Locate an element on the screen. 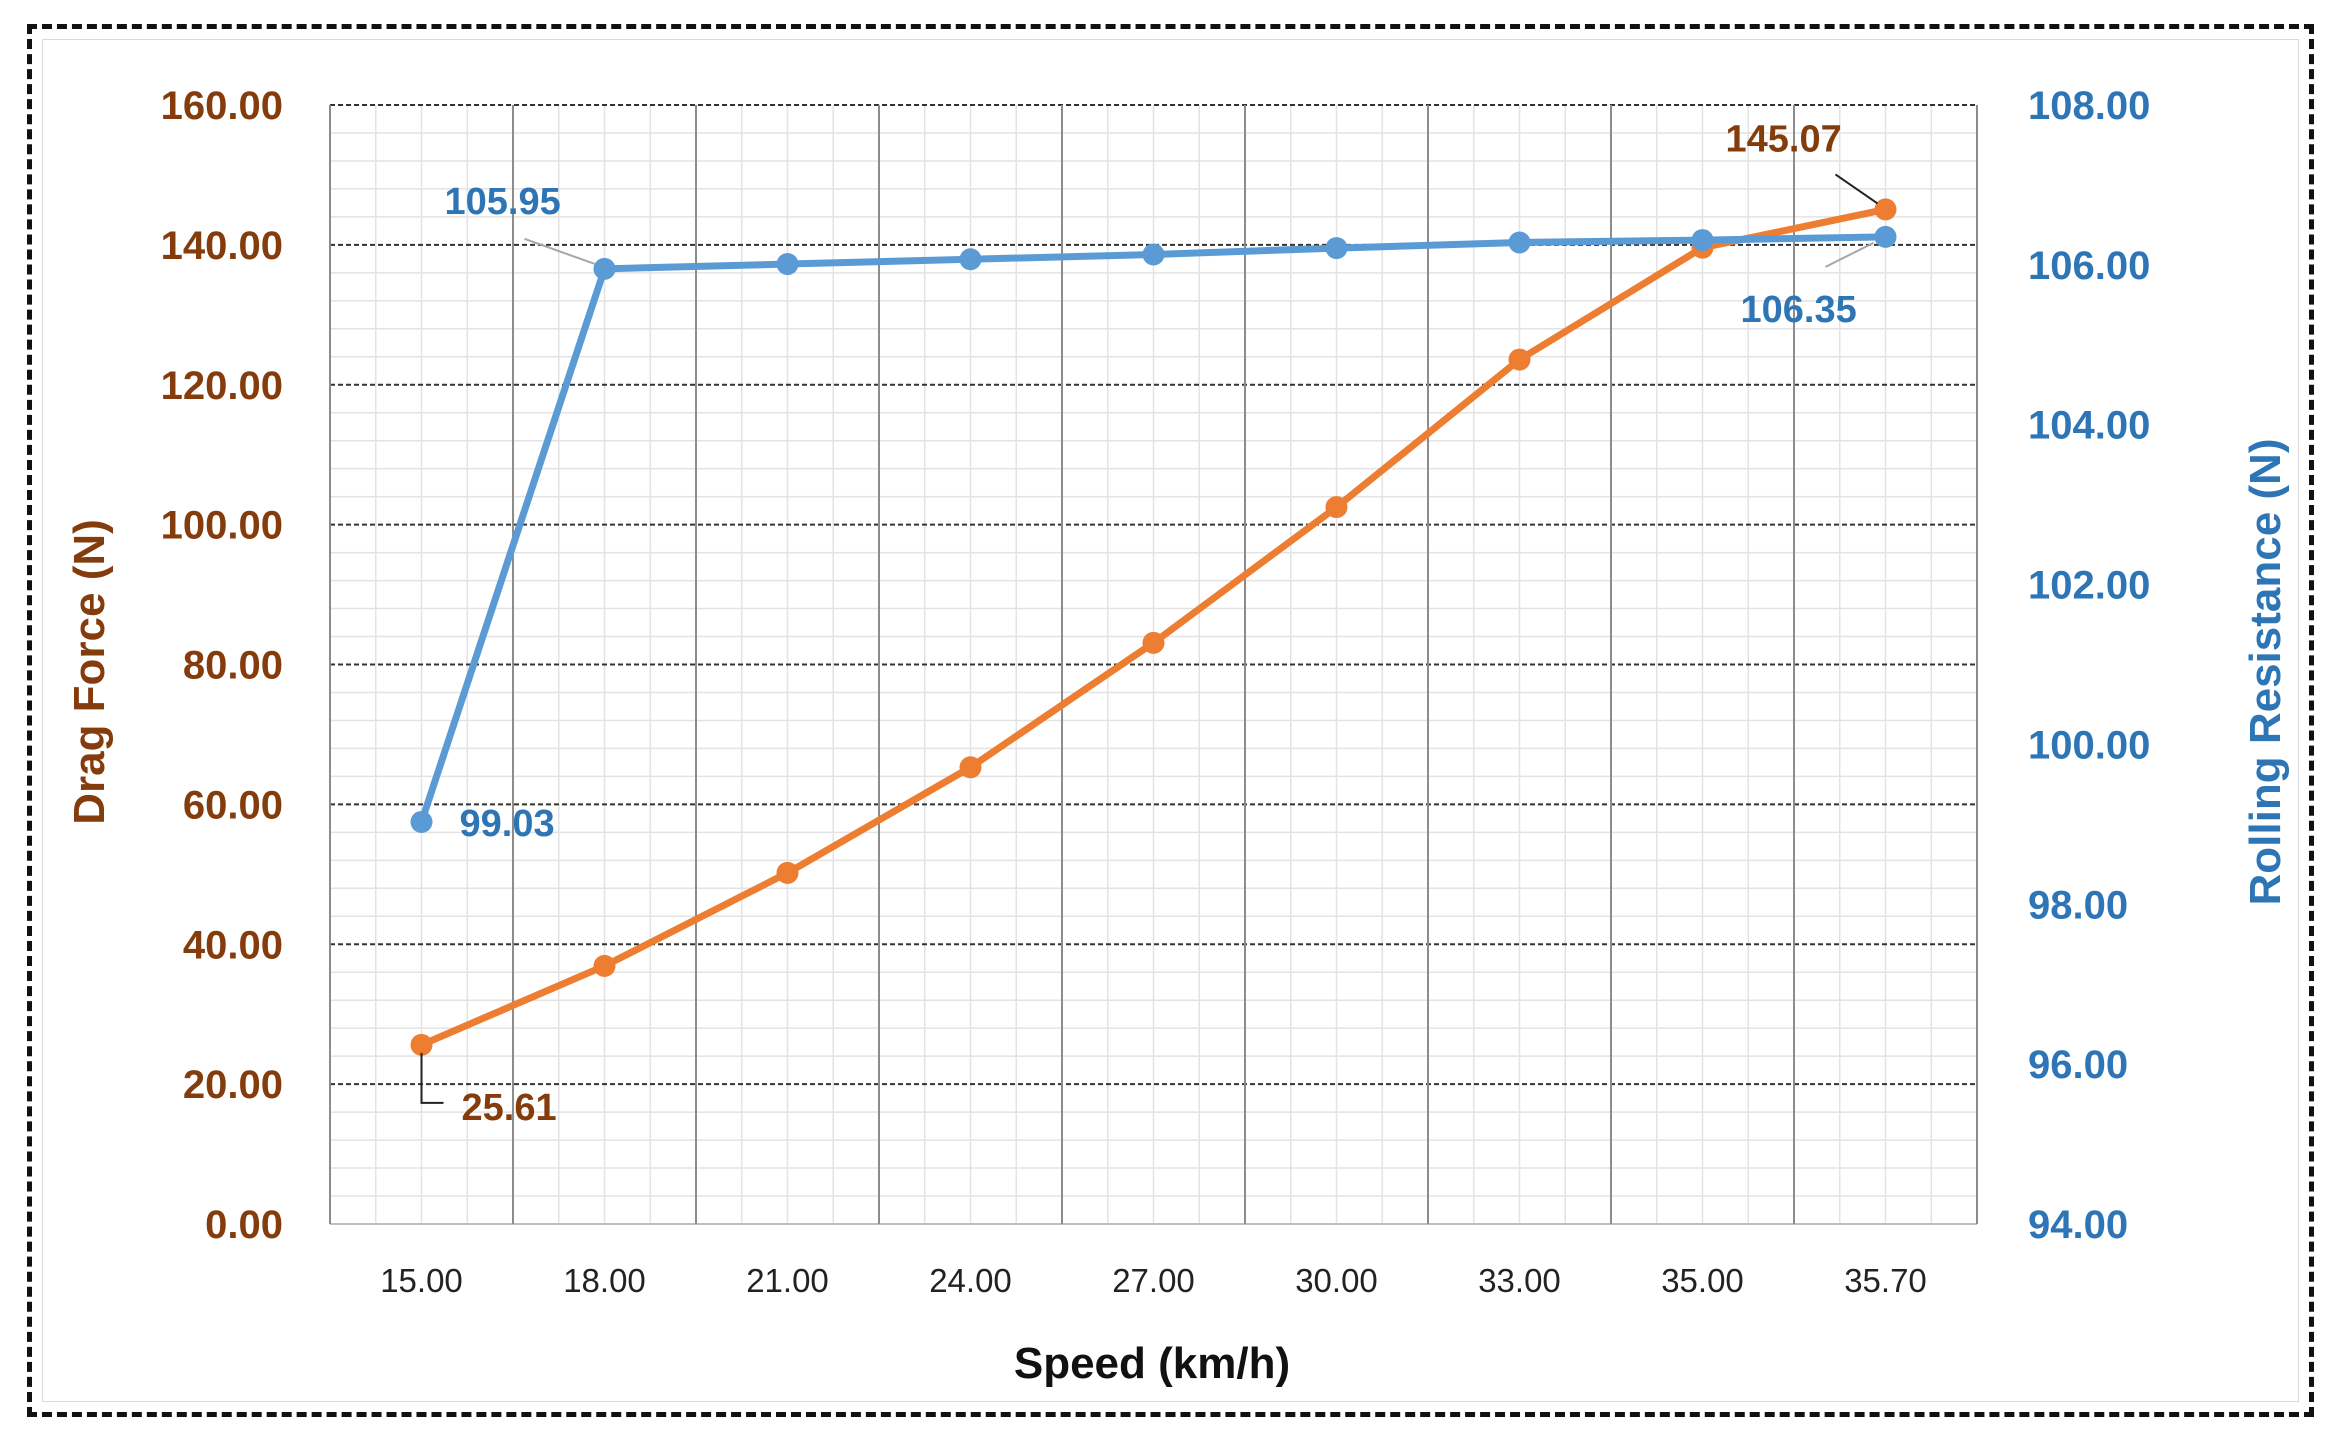 Image resolution: width=2335 pixels, height=1451 pixels. data-label: 106.35 is located at coordinates (1799, 310).